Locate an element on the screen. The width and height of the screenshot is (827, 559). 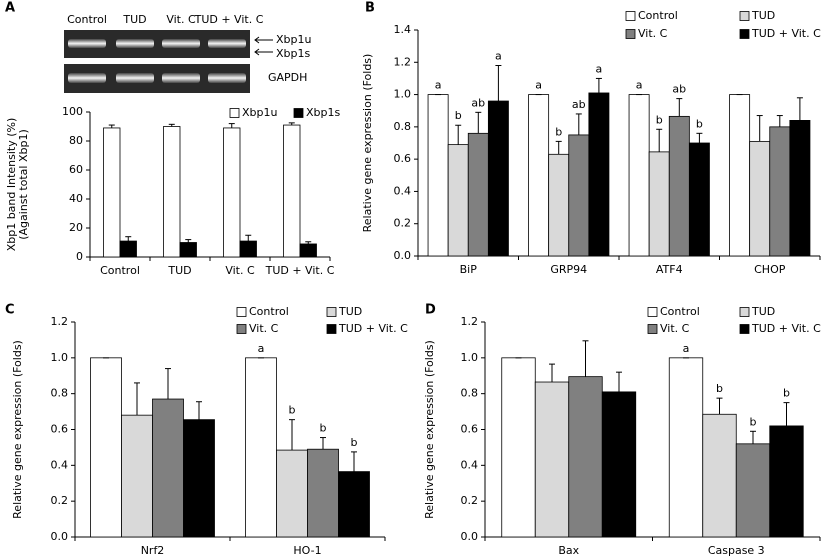
lane-label: Vit. C is located at coordinates (181, 19).